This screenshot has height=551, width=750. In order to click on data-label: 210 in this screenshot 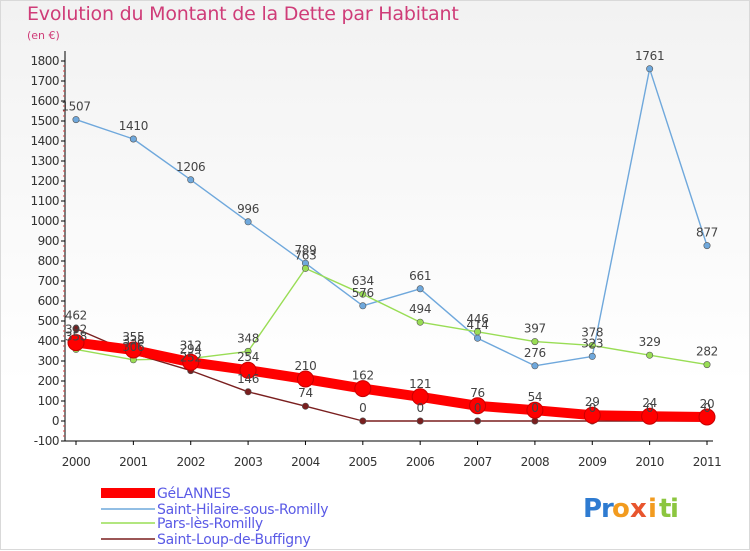, I will do `click(305, 366)`.